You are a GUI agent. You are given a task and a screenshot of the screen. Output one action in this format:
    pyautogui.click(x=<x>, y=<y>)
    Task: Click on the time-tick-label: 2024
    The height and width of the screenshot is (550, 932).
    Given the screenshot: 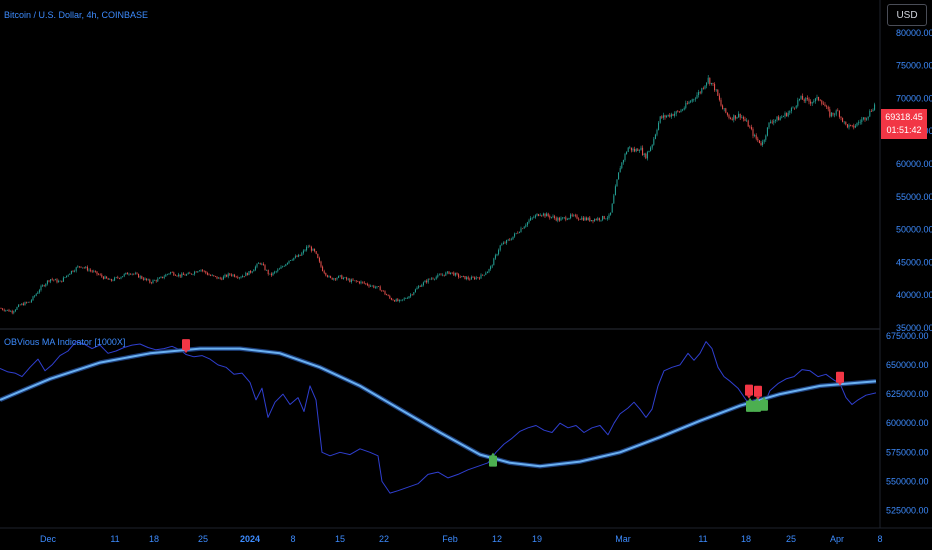 What is the action you would take?
    pyautogui.click(x=250, y=539)
    